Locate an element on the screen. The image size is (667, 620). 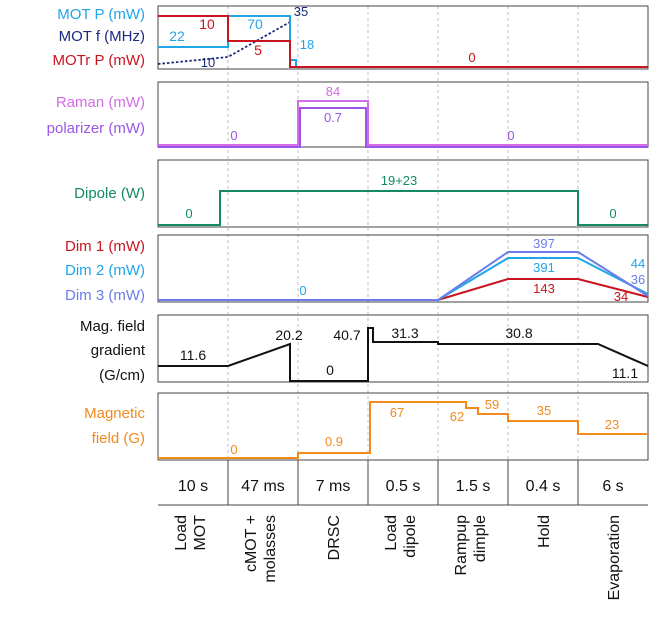
value-motr-0: 0 is located at coordinates (471, 57).